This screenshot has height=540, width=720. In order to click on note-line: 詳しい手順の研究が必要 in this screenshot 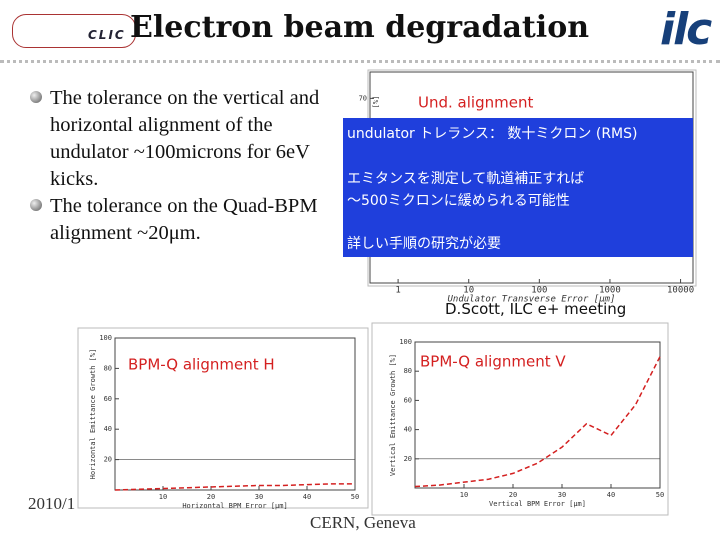, I will do `click(424, 244)`.